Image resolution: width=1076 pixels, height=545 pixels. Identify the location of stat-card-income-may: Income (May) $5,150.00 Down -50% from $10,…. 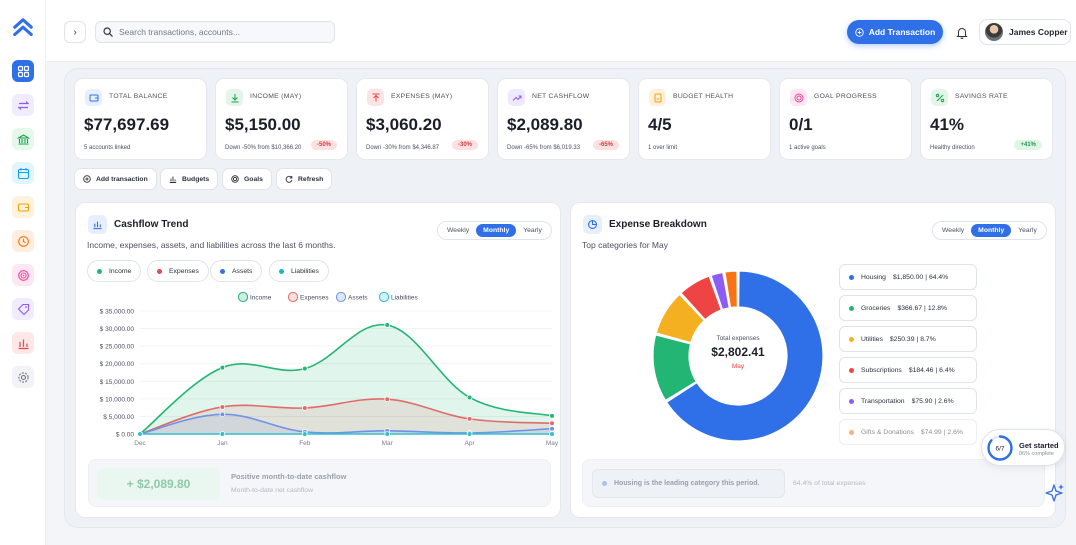
(281, 119).